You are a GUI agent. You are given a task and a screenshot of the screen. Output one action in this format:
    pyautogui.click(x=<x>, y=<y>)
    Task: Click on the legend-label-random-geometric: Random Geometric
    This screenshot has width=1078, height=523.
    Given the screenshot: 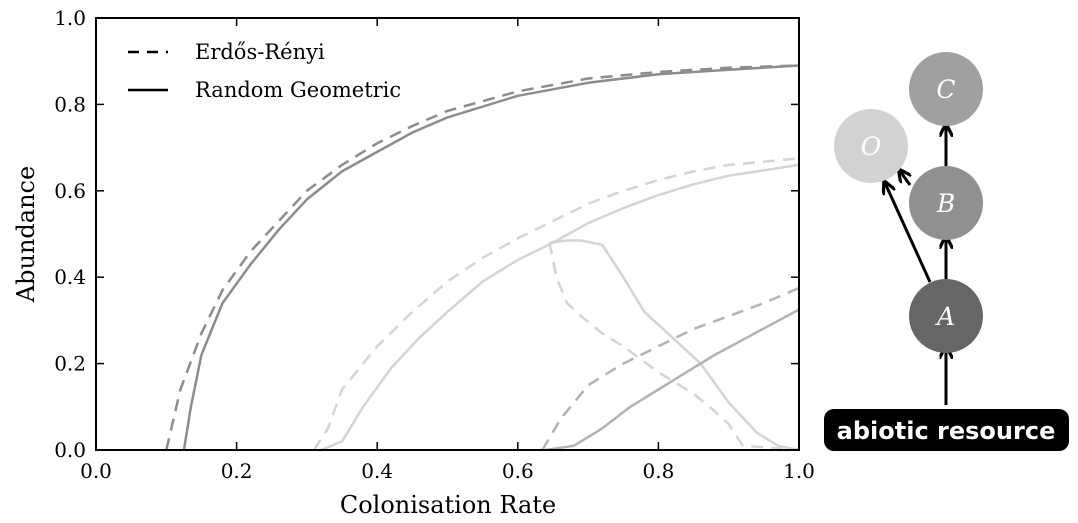 What is the action you would take?
    pyautogui.click(x=298, y=90)
    